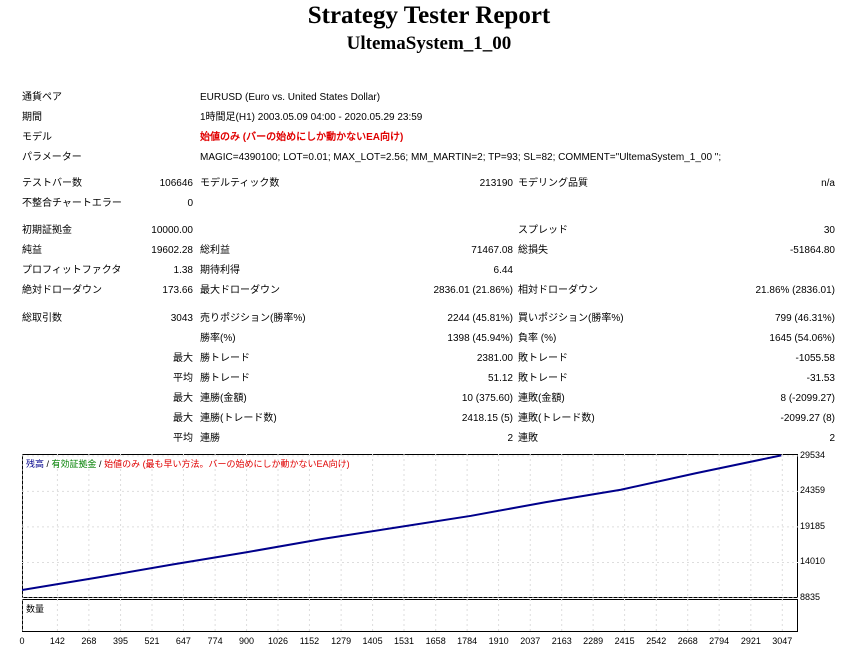  What do you see at coordinates (410, 615) in the screenshot?
I see `volume-chart` at bounding box center [410, 615].